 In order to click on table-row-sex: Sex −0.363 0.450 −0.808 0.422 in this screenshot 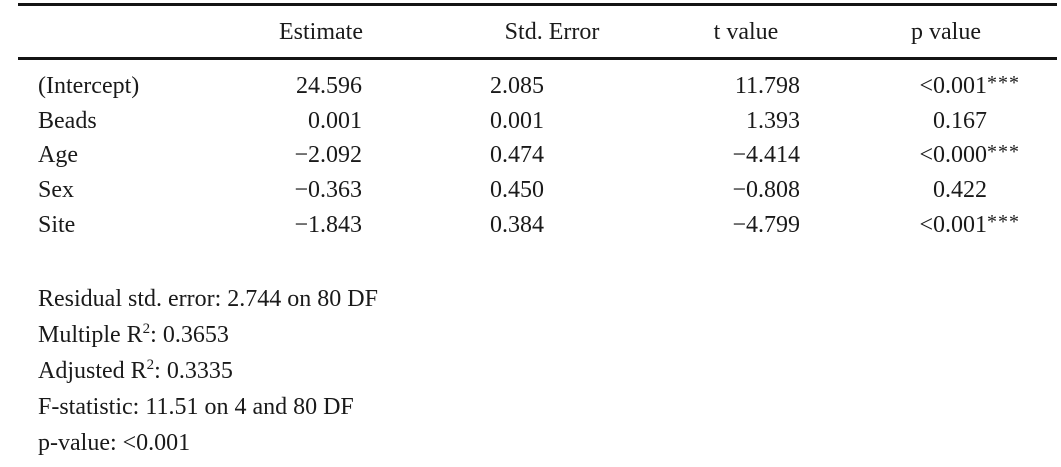, I will do `click(537, 190)`.